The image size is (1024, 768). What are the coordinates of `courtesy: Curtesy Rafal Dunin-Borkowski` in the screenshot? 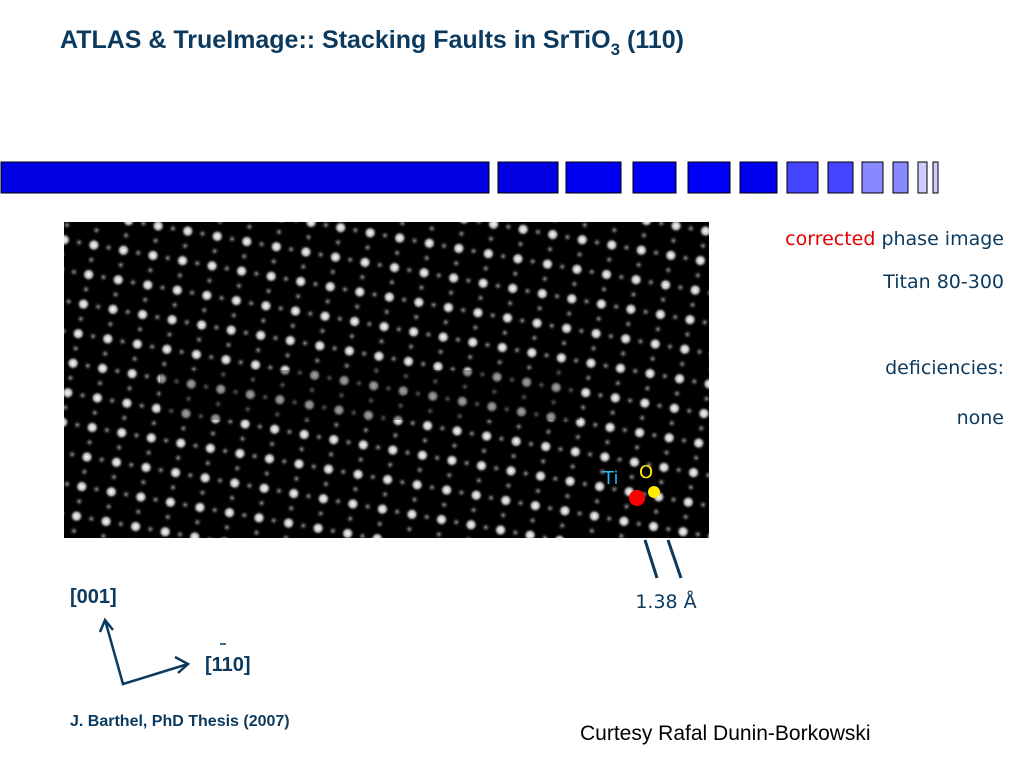 It's located at (725, 733).